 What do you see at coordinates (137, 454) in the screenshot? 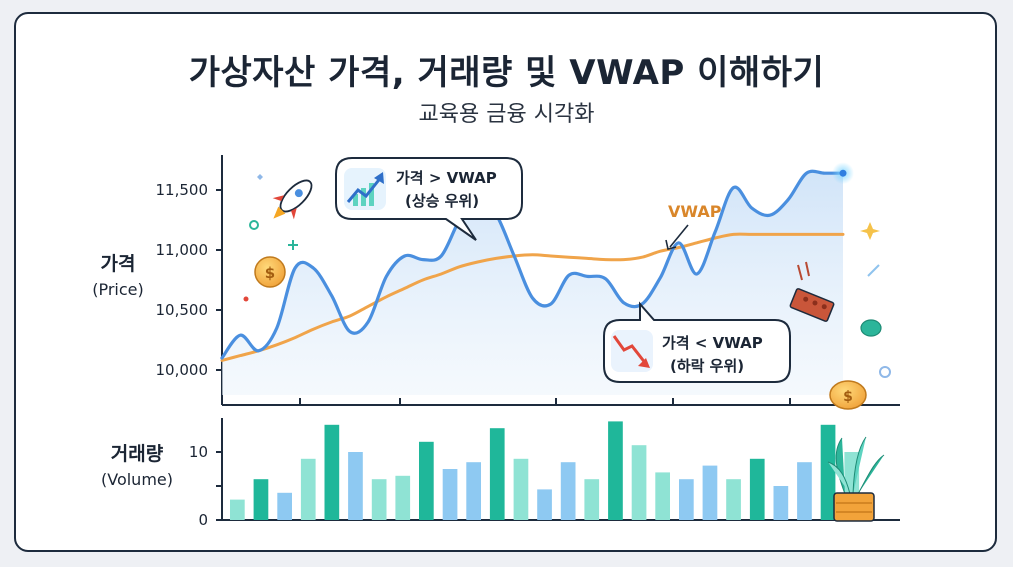
I see `volume-axis-title: 거래량` at bounding box center [137, 454].